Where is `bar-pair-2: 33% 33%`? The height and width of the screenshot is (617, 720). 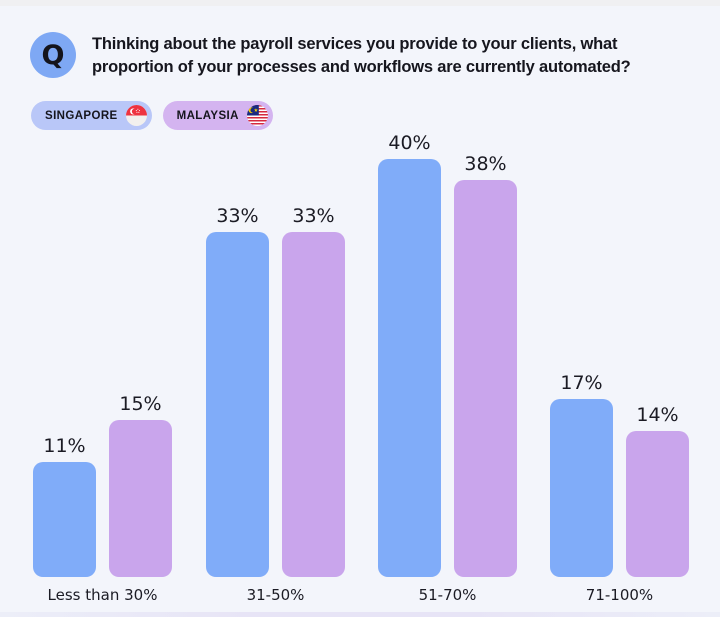
bar-pair-2: 33% 33% is located at coordinates (275, 391).